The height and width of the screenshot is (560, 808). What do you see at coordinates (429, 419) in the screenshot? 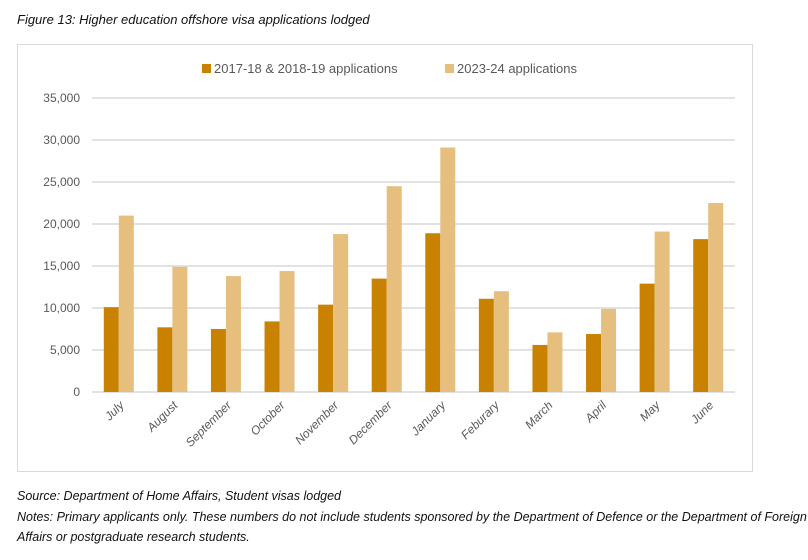
I see `x-tick-label: January` at bounding box center [429, 419].